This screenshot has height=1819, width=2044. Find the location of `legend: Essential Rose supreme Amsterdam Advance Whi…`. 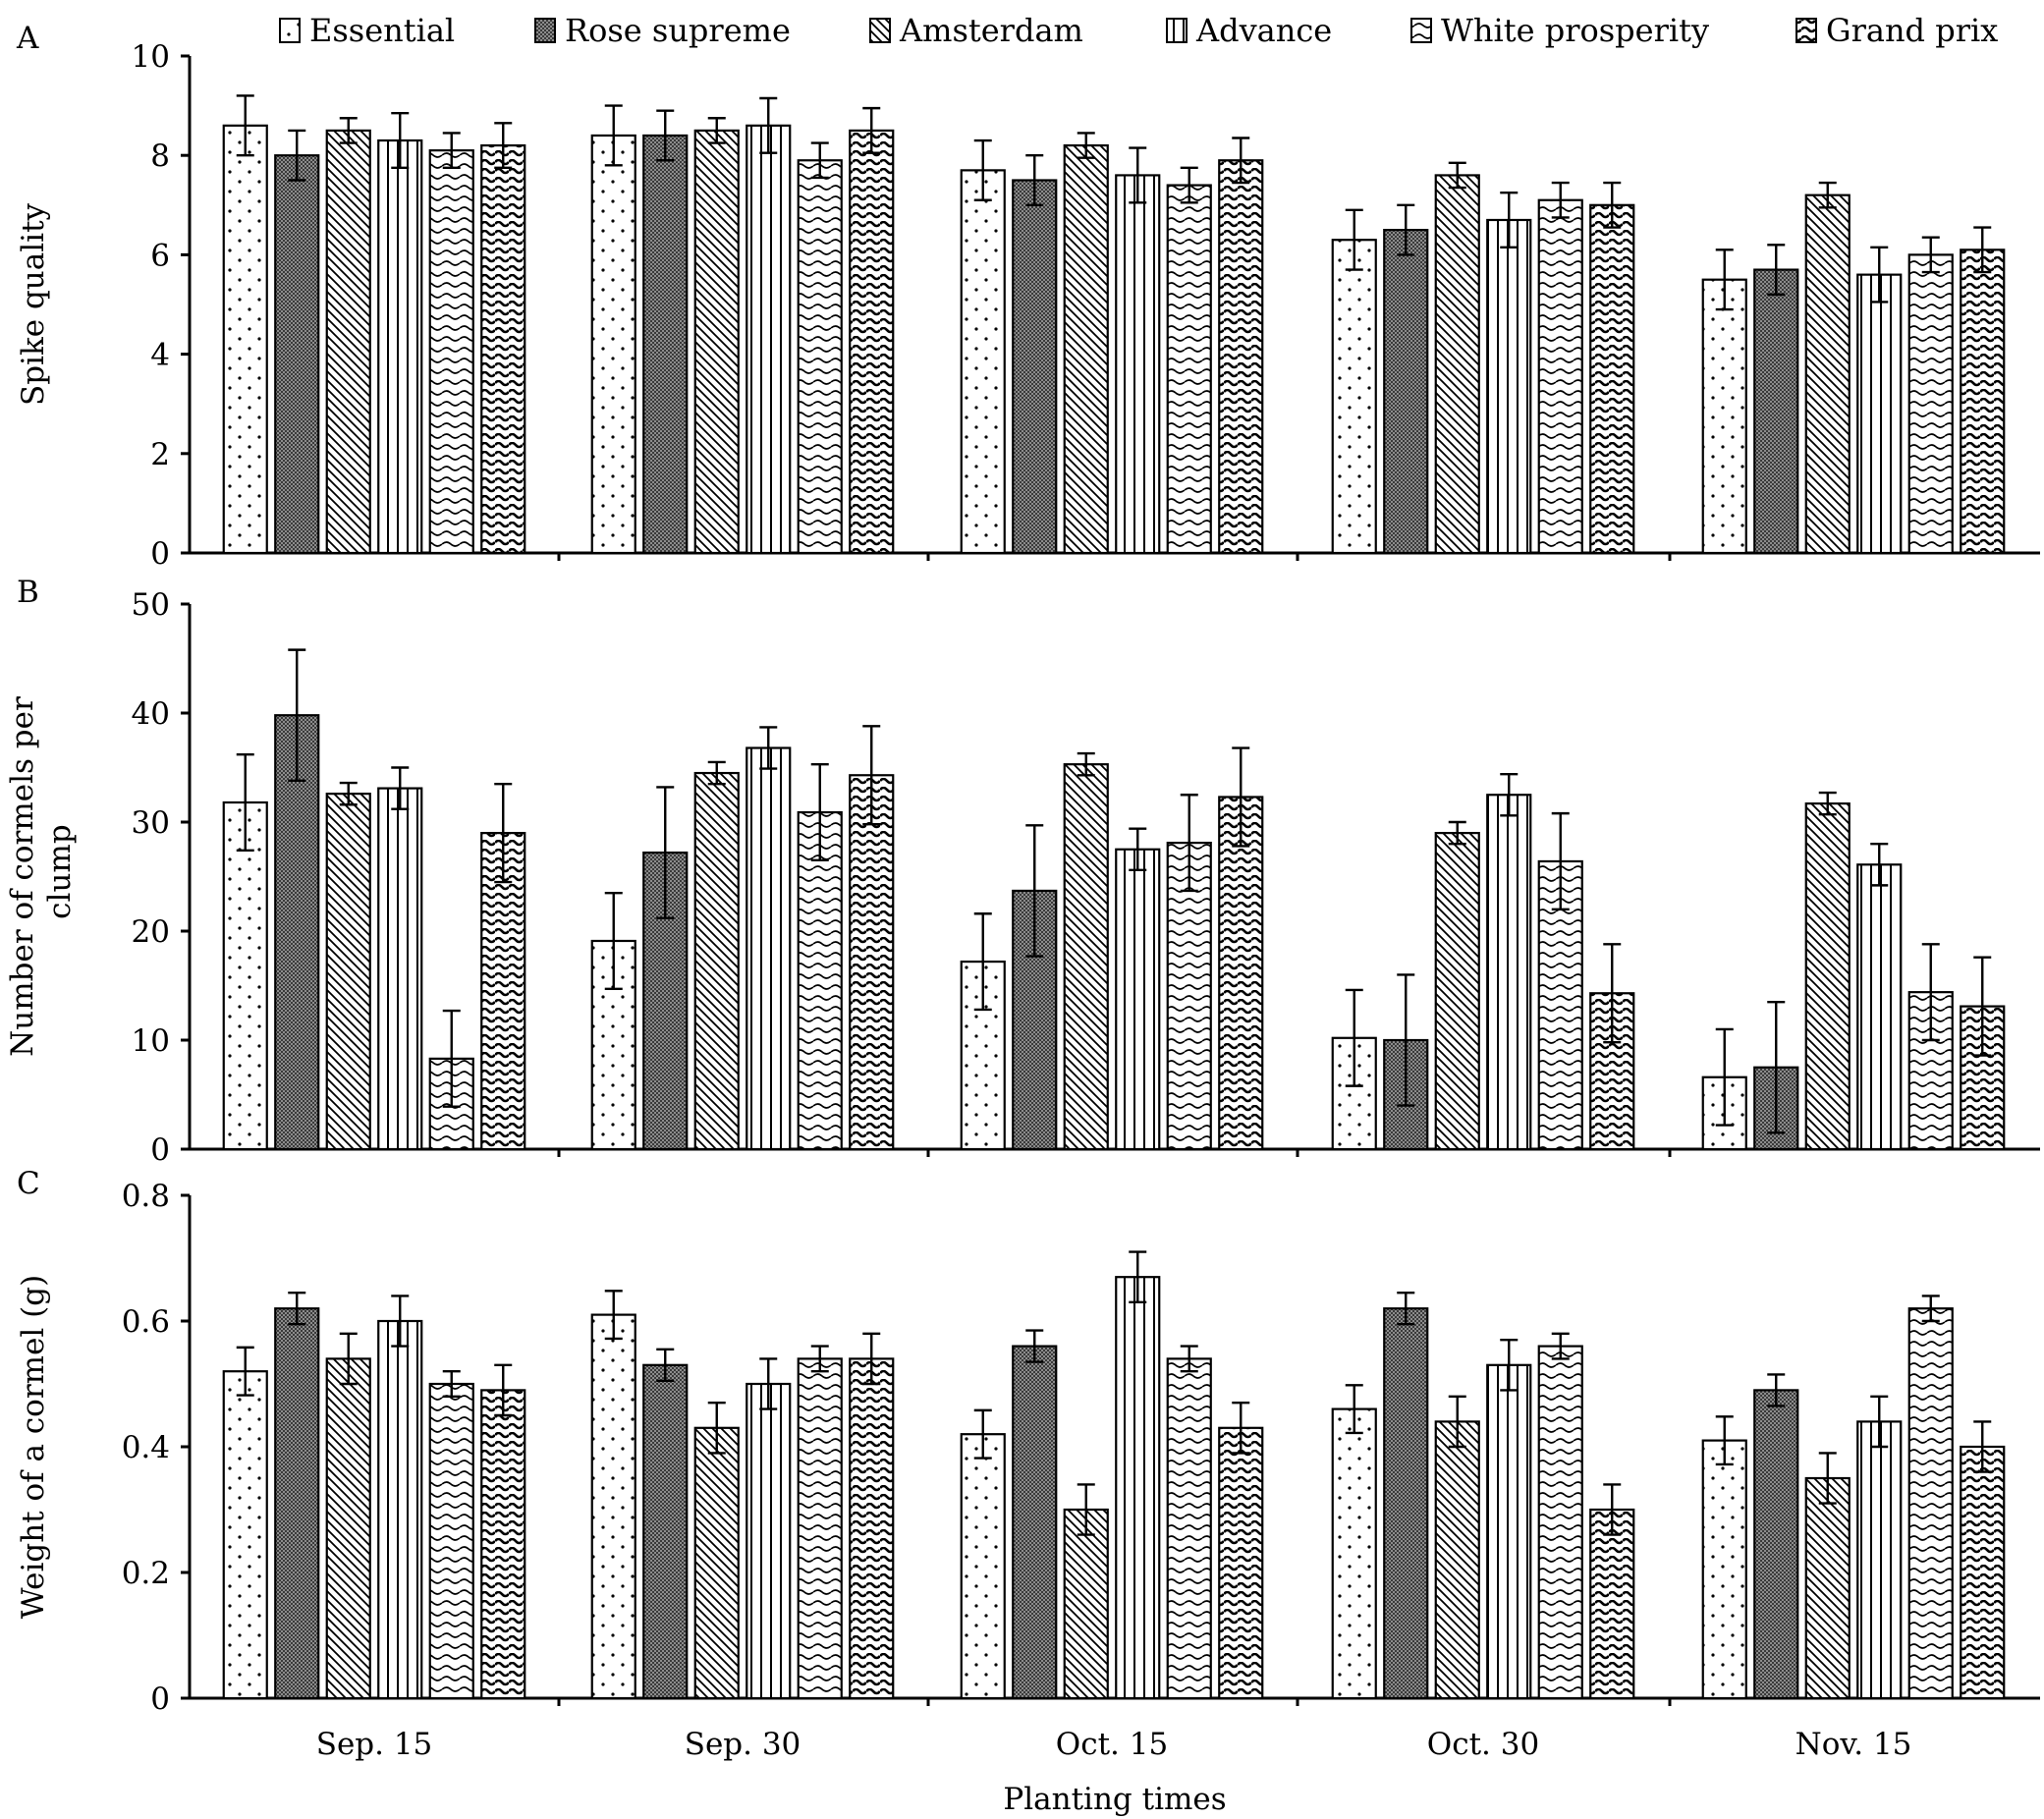

legend: Essential Rose supreme Amsterdam Advance Whi… is located at coordinates (1138, 30).